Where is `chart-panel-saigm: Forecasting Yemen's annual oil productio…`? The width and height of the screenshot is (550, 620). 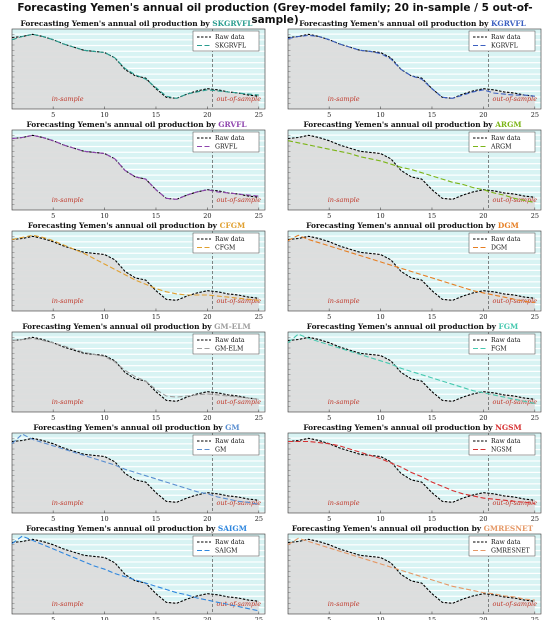 chart-panel-saigm: Forecasting Yemen's annual oil productio… is located at coordinates (138, 572).